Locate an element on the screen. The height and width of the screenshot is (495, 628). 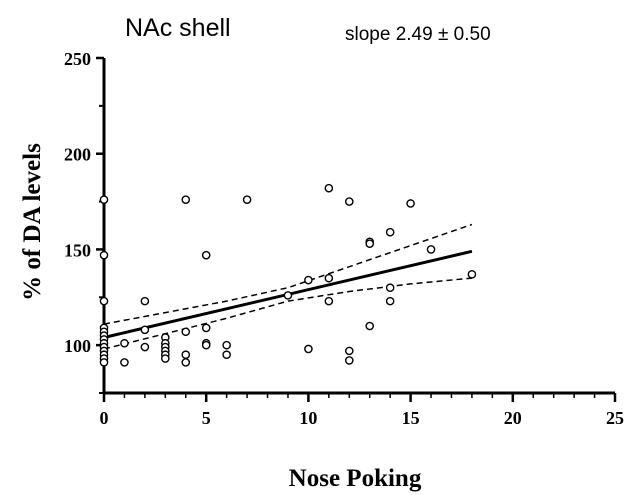
y-axis-label: % of DA levels is located at coordinates (32, 222).